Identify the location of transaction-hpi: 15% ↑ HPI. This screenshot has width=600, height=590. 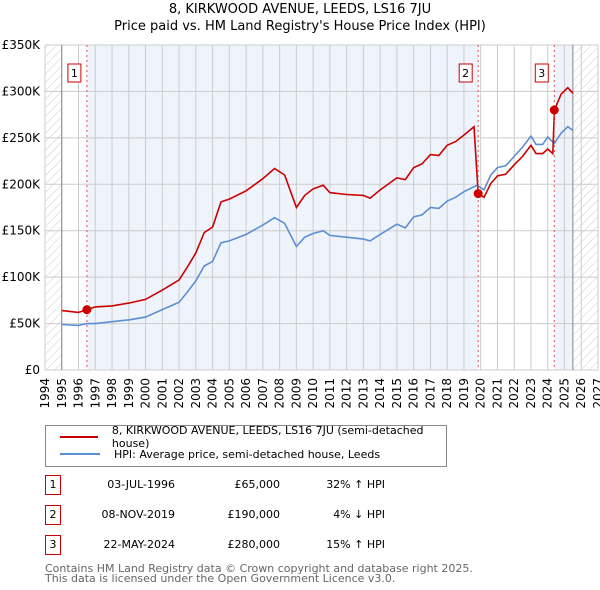
(355, 544).